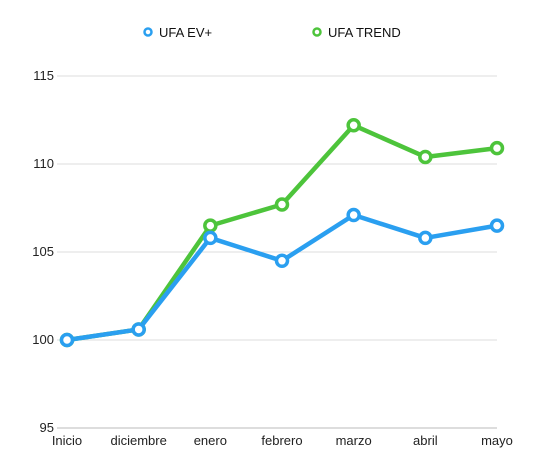  Describe the element at coordinates (148, 32) in the screenshot. I see `legend-marker-ufa-ev` at that location.